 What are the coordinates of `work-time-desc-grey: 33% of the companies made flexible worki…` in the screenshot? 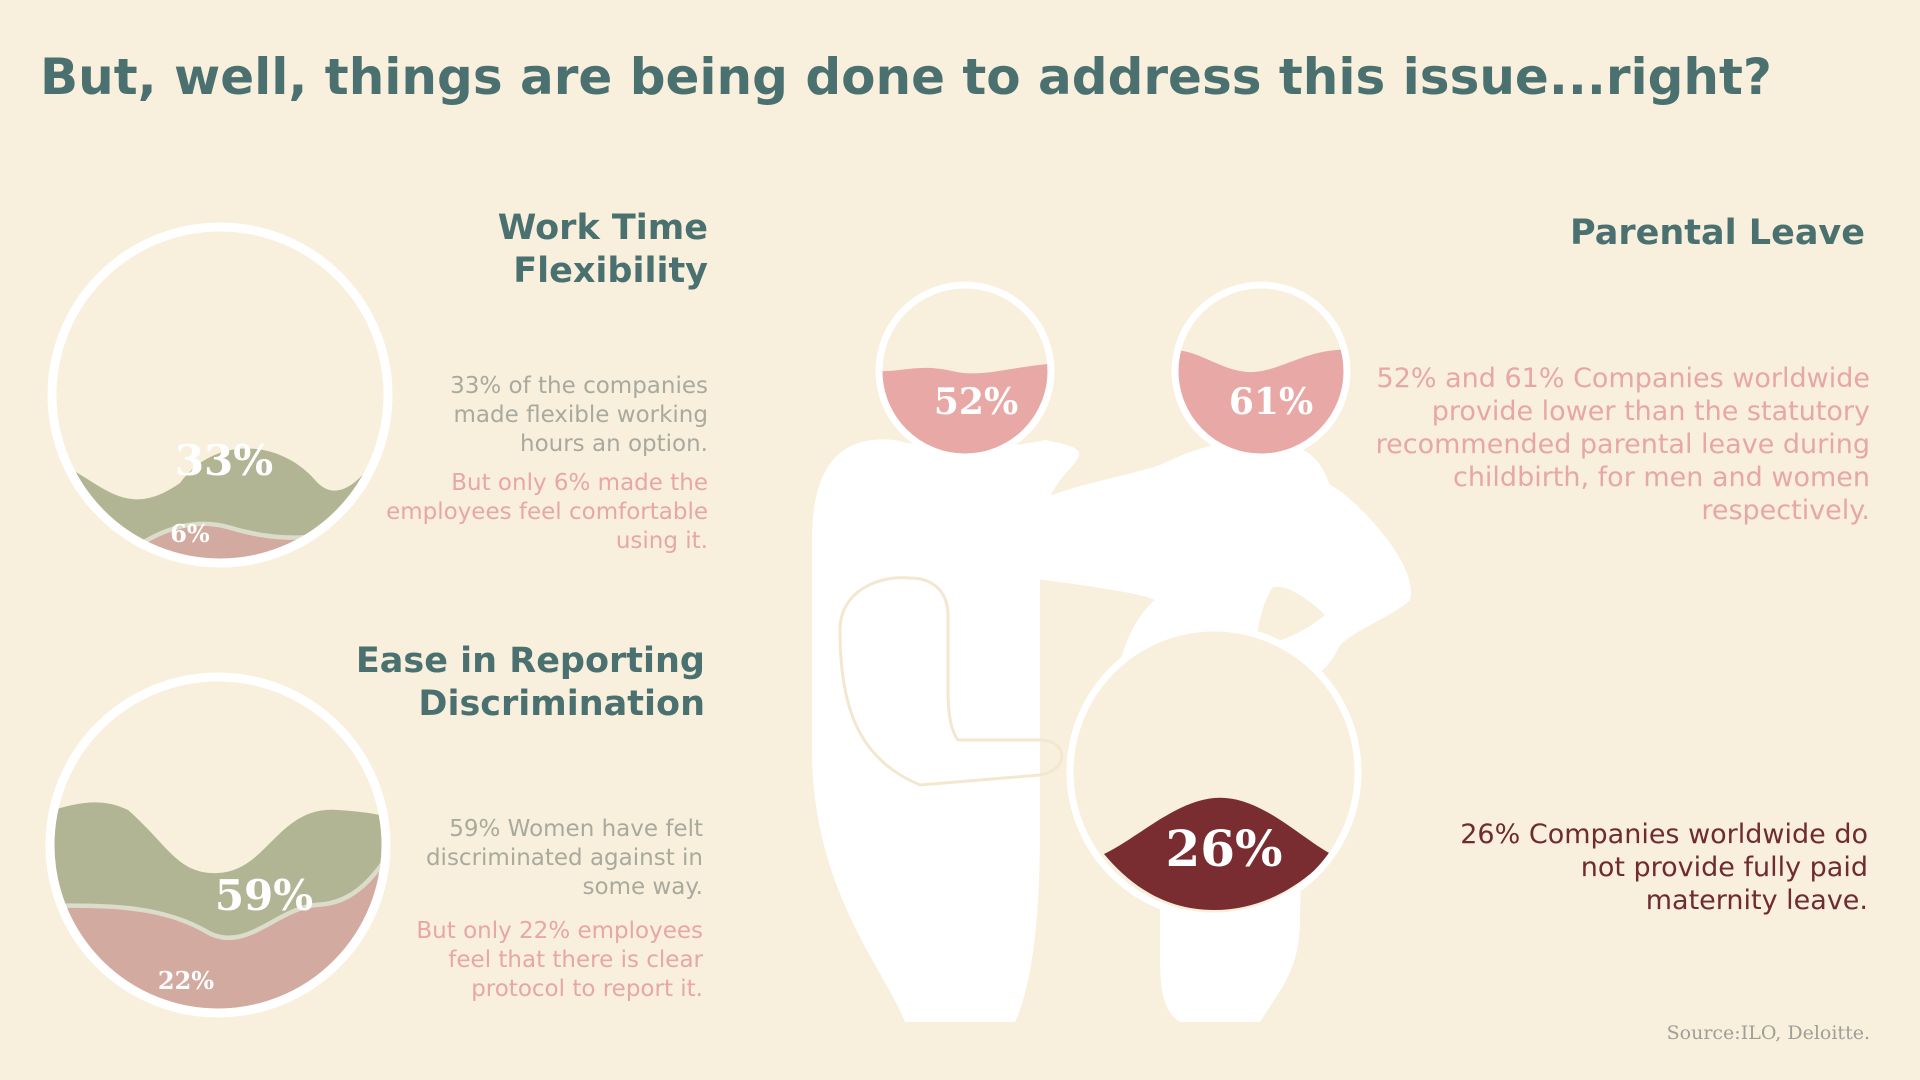 It's located at (579, 415).